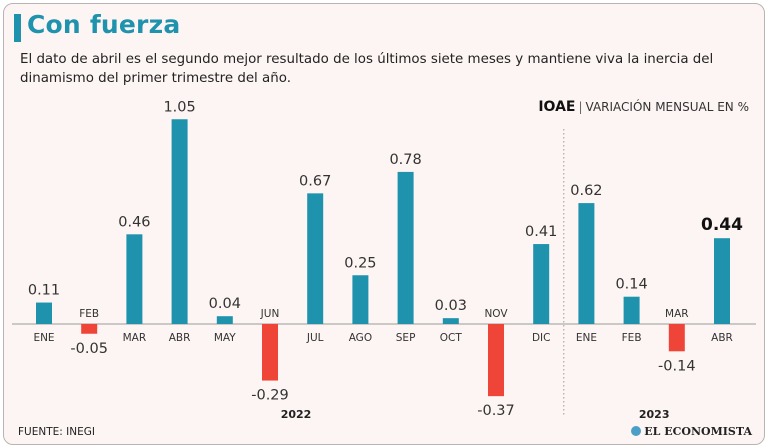 The image size is (768, 448). Describe the element at coordinates (557, 107) in the screenshot. I see `indicator-code: IOAE` at that location.